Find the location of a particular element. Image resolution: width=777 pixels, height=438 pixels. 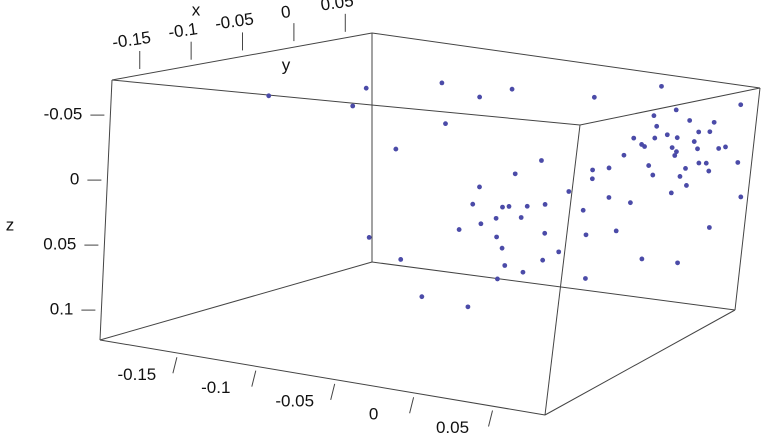

y-tick-label: -0.05 is located at coordinates (294, 400).